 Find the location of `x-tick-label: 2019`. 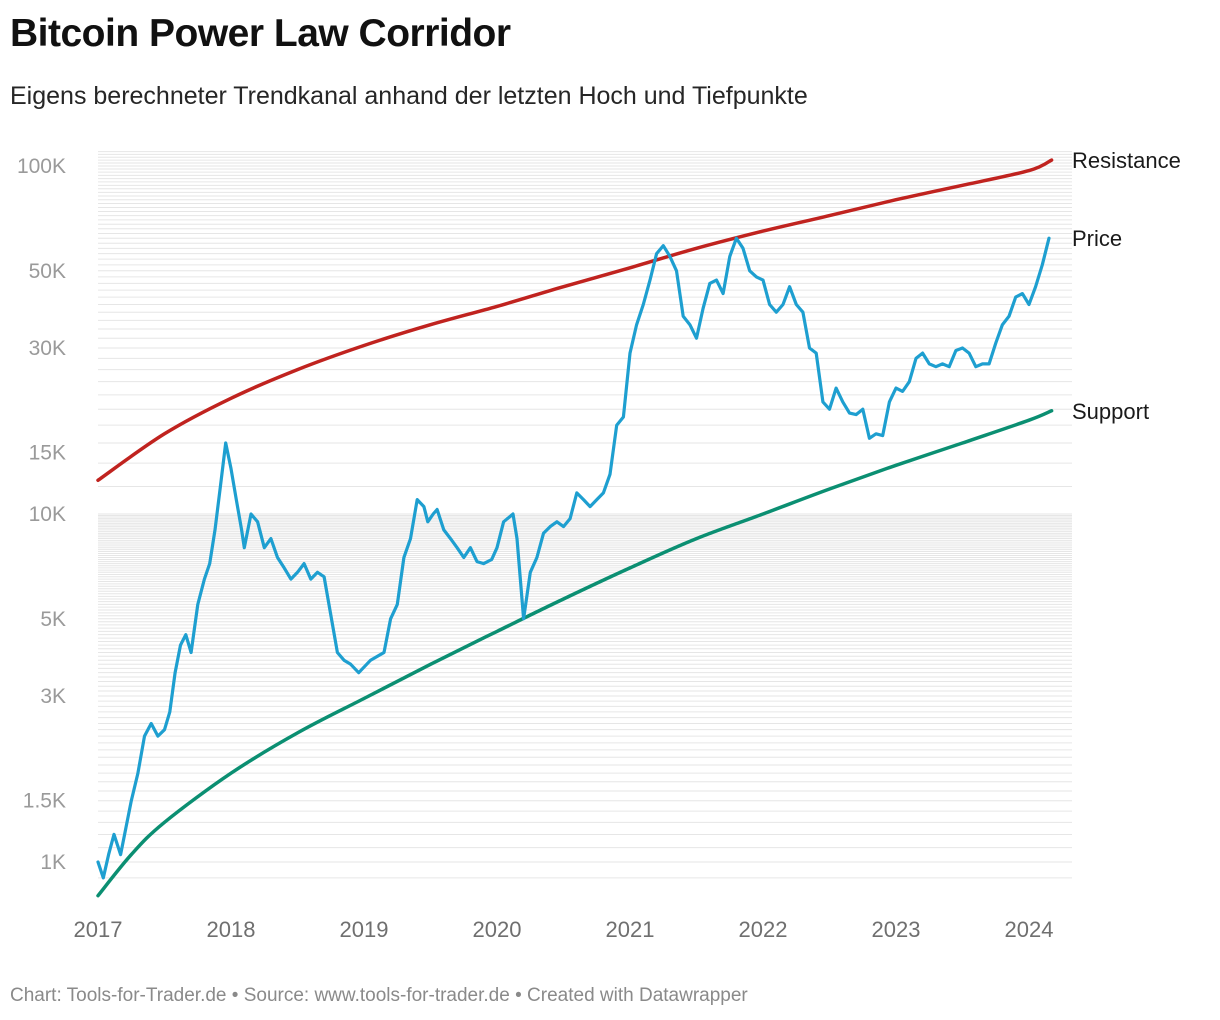

x-tick-label: 2019 is located at coordinates (364, 929).